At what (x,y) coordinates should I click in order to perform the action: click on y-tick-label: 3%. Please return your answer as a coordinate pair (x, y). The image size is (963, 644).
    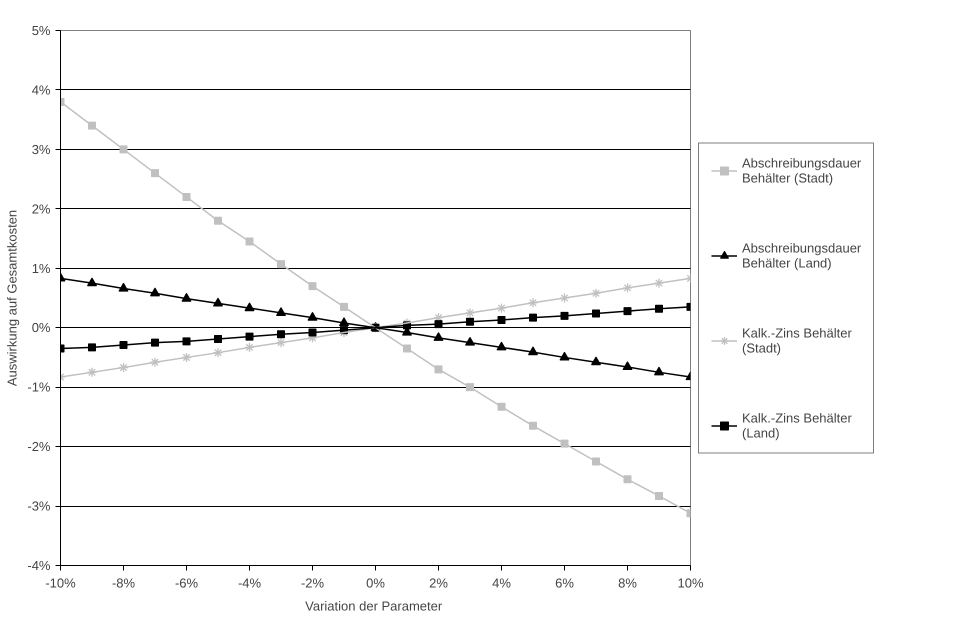
    Looking at the image, I should click on (41, 149).